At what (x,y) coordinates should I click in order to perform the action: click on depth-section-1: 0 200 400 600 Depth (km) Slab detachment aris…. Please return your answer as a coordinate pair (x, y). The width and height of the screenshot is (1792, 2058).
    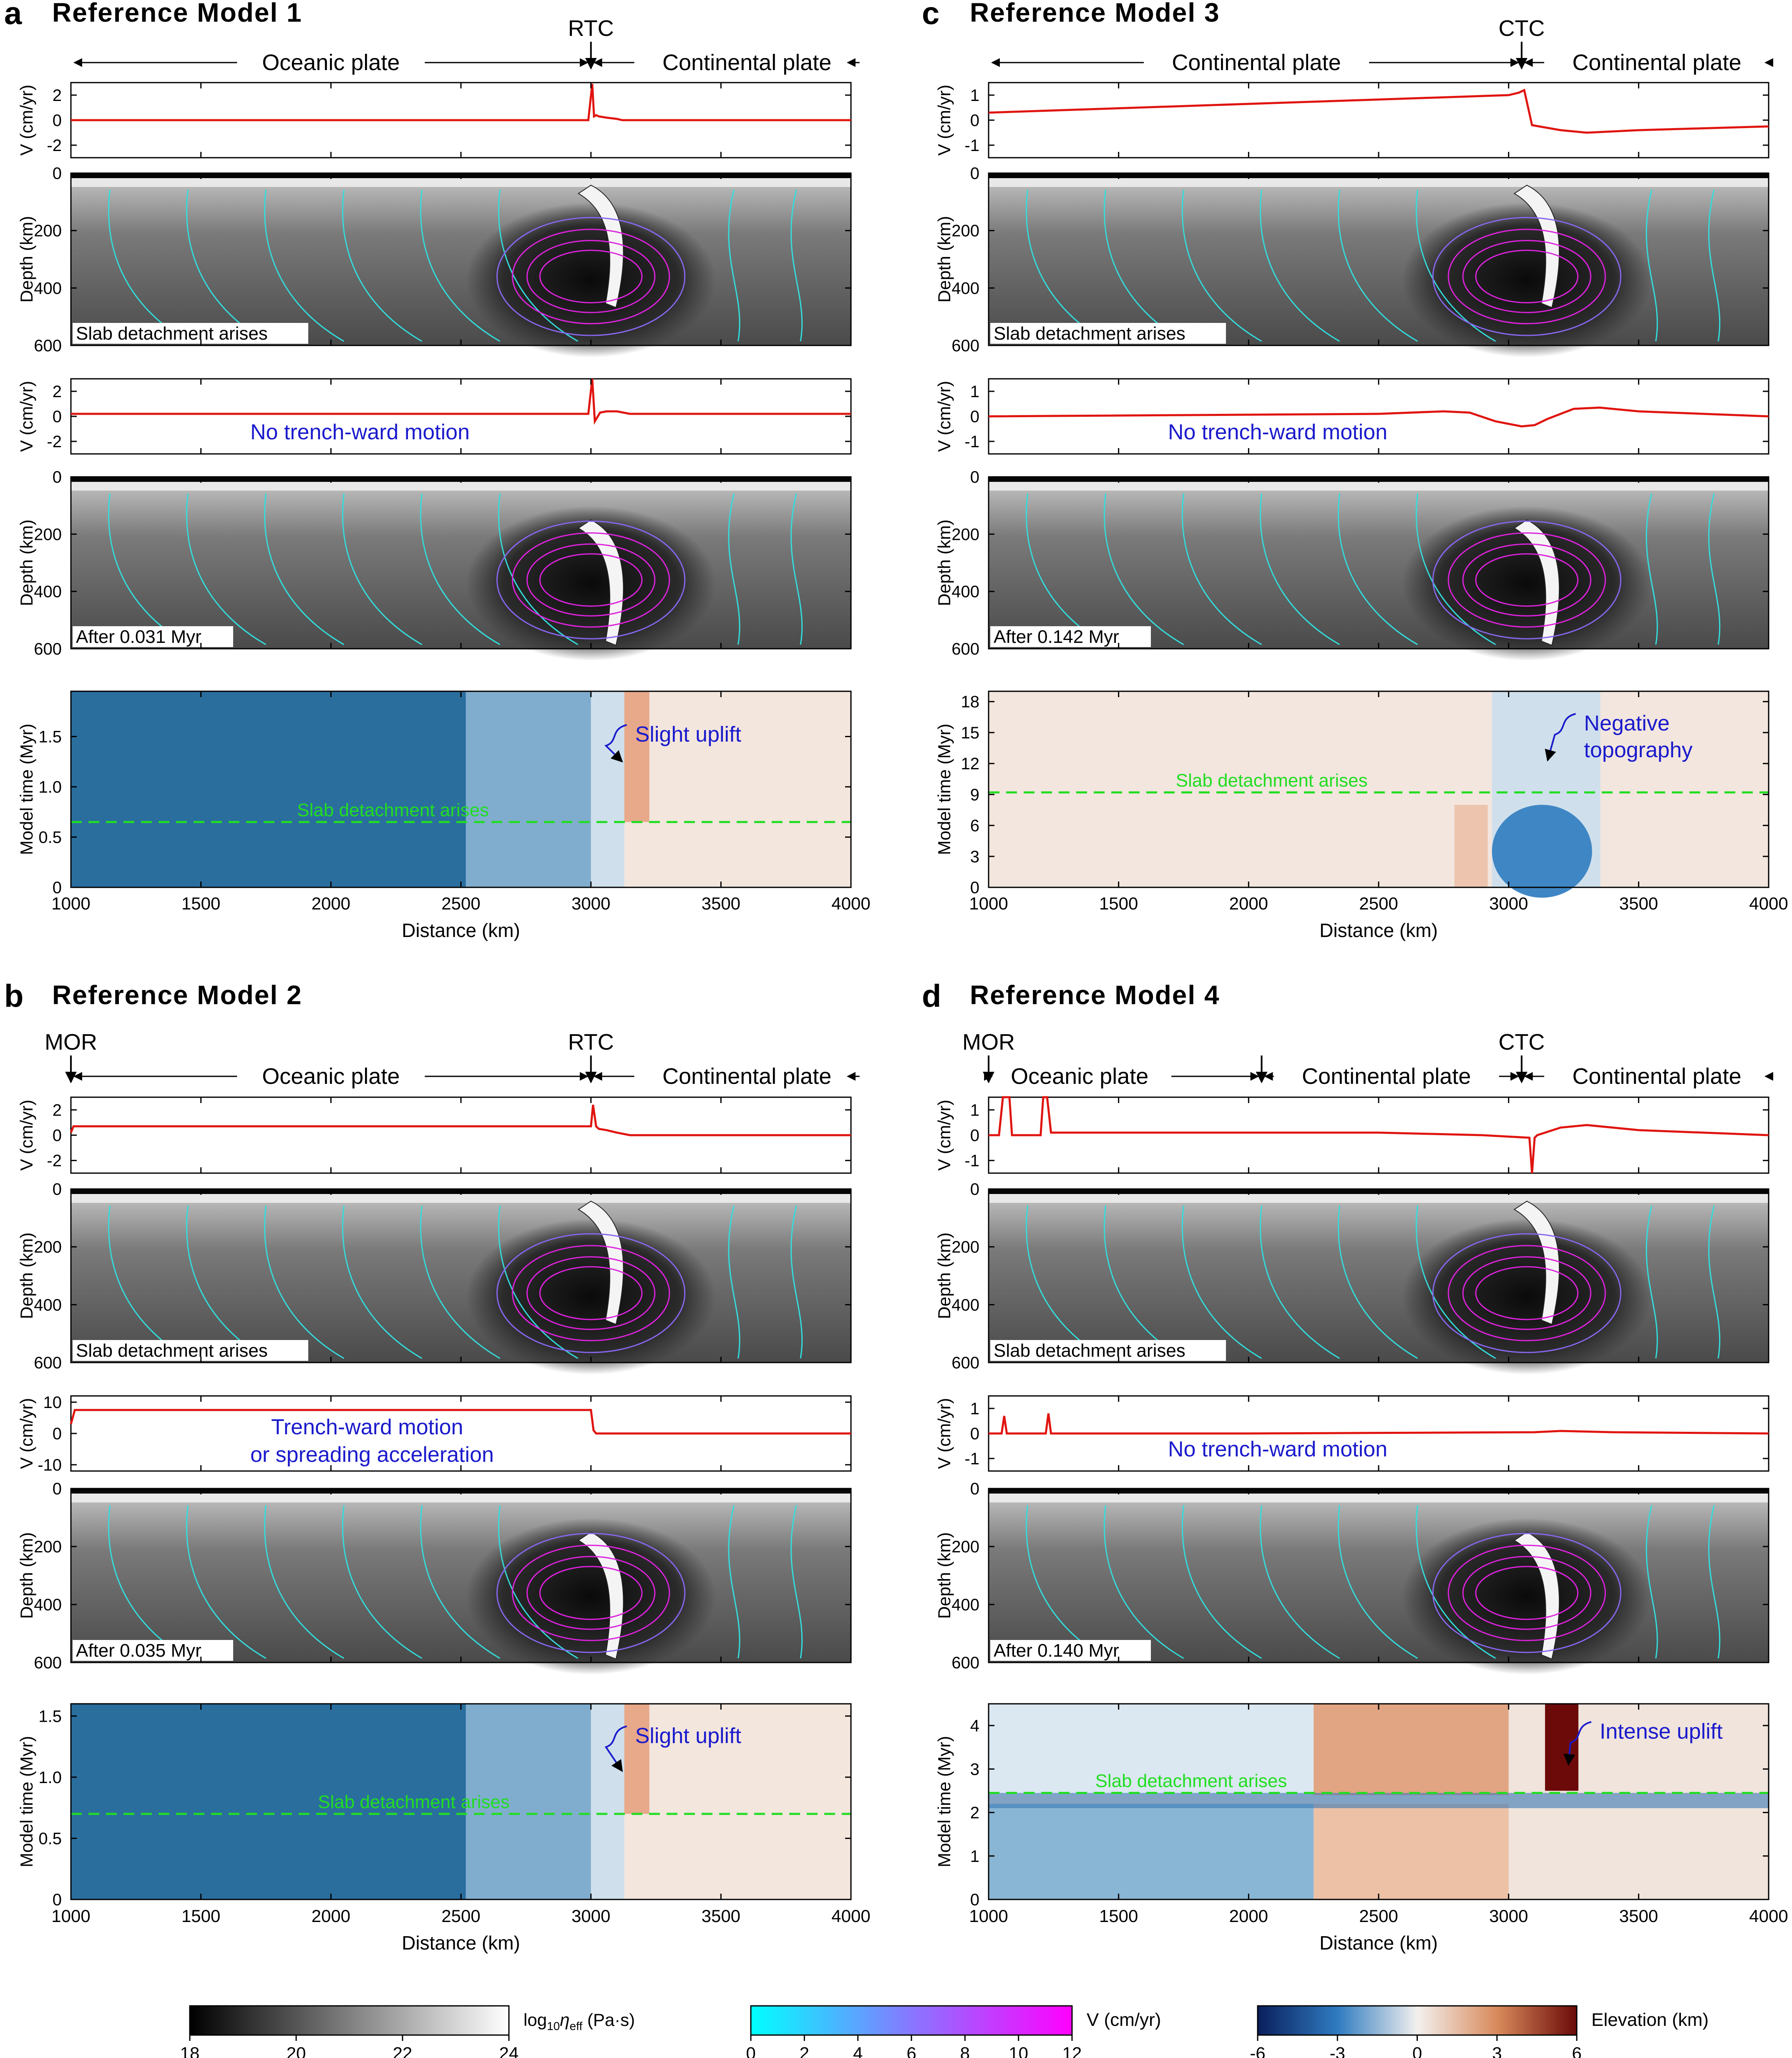
    Looking at the image, I should click on (434, 261).